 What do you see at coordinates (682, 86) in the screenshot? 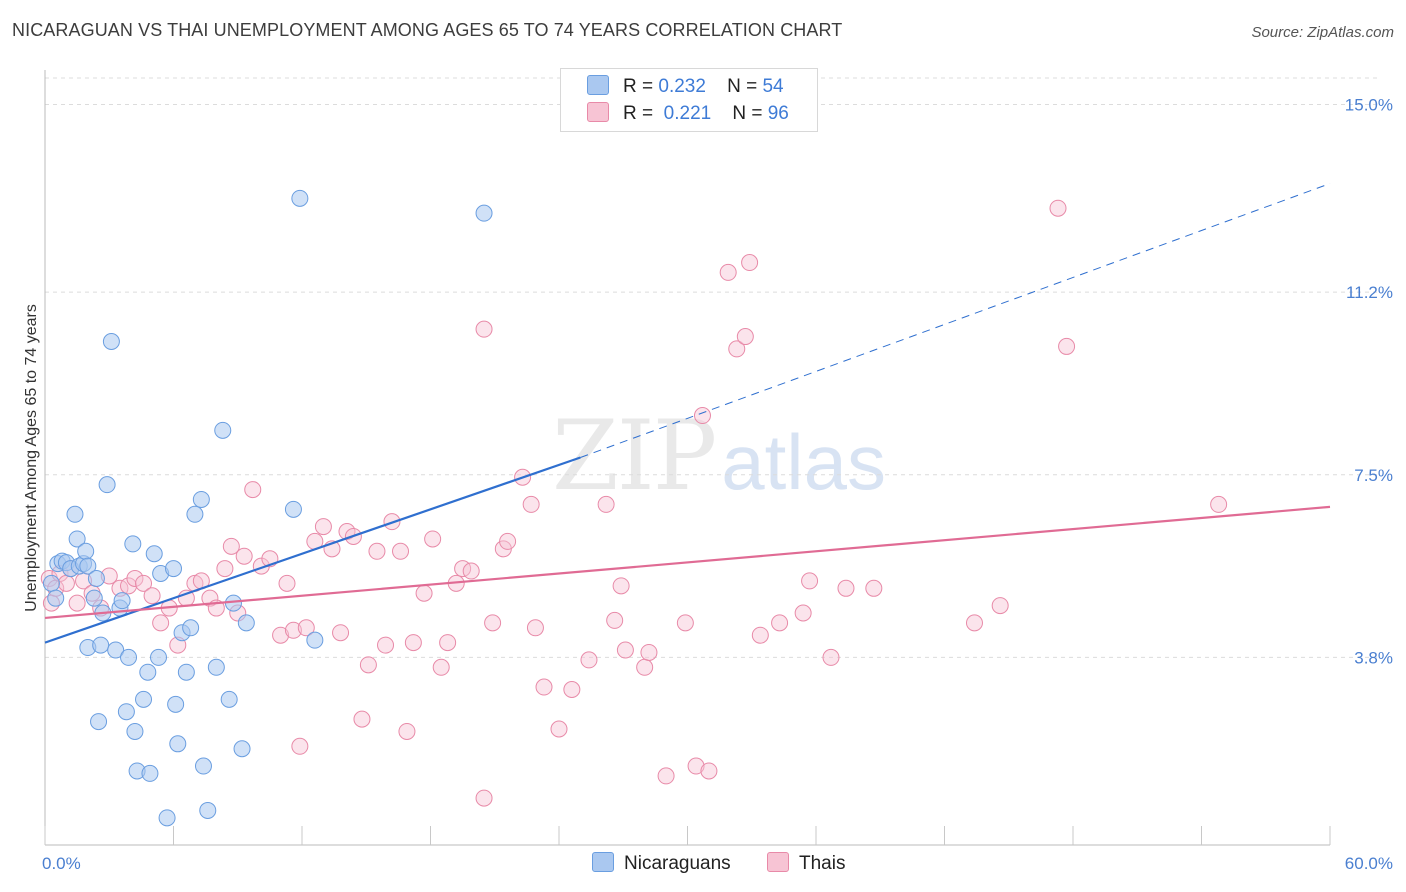
I see `legend-r-value: 0.232` at bounding box center [682, 86].